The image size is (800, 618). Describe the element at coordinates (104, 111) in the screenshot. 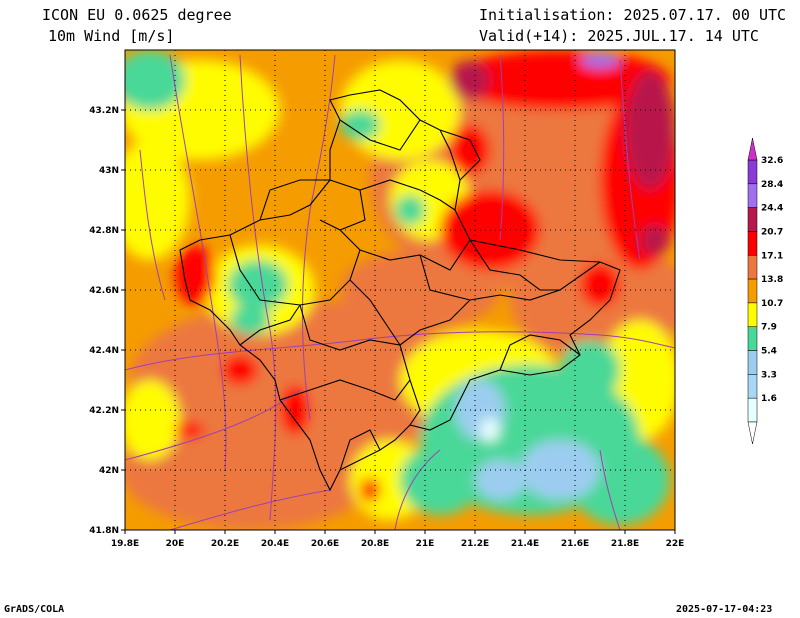

I see `y-tick-label: 43.2N` at that location.